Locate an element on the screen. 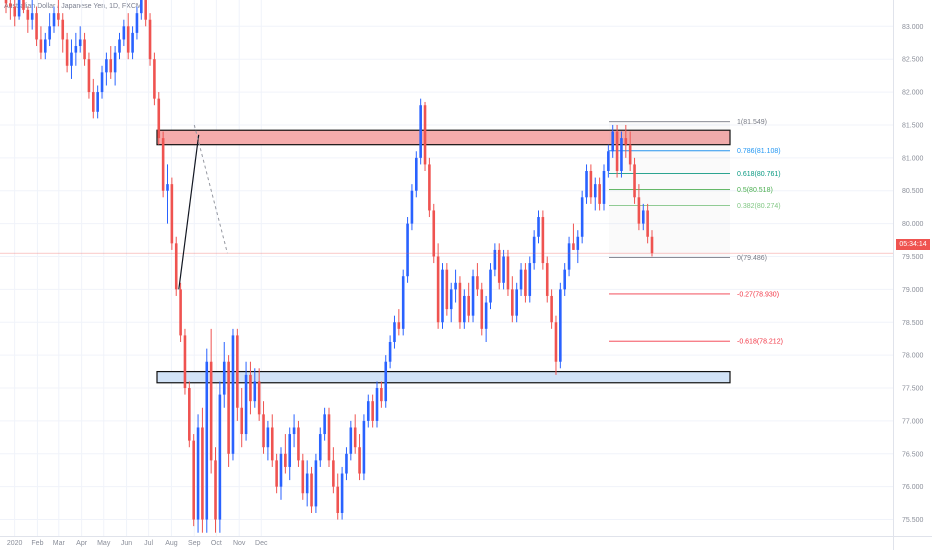  y-tick-label: 79.500 is located at coordinates (913, 257).